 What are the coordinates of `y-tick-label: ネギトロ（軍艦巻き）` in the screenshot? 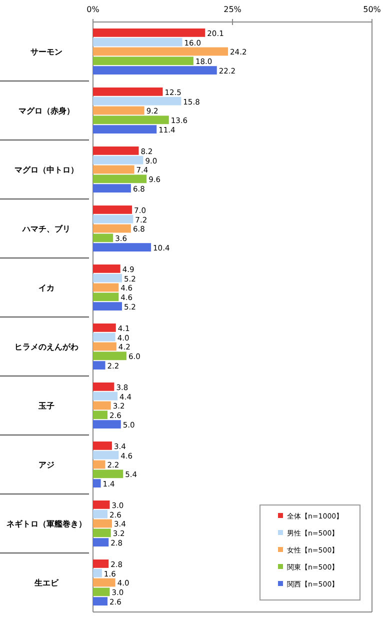 It's located at (46, 524).